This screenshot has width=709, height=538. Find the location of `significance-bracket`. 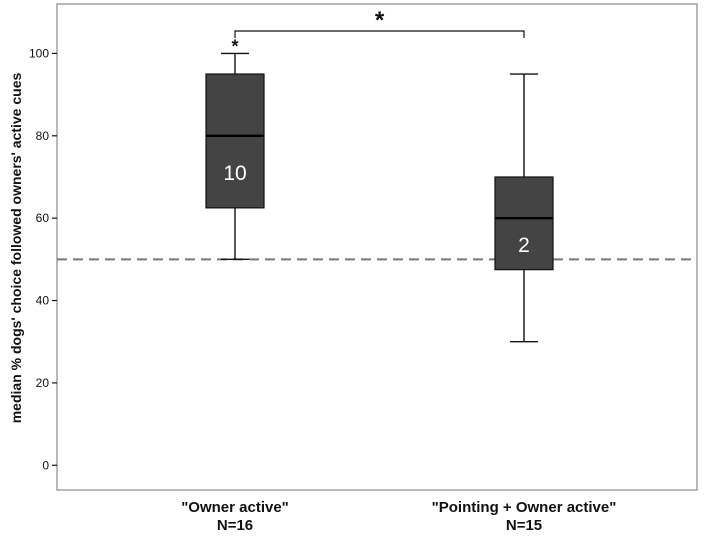

significance-bracket is located at coordinates (379, 34).